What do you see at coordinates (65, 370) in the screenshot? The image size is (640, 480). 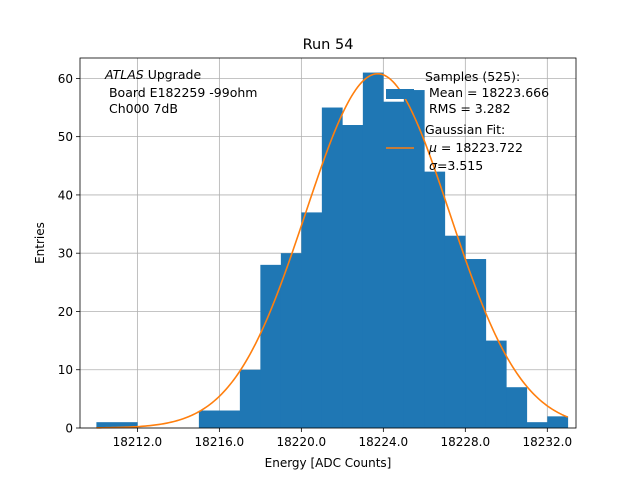 I see `y-tick-label: 10` at bounding box center [65, 370].